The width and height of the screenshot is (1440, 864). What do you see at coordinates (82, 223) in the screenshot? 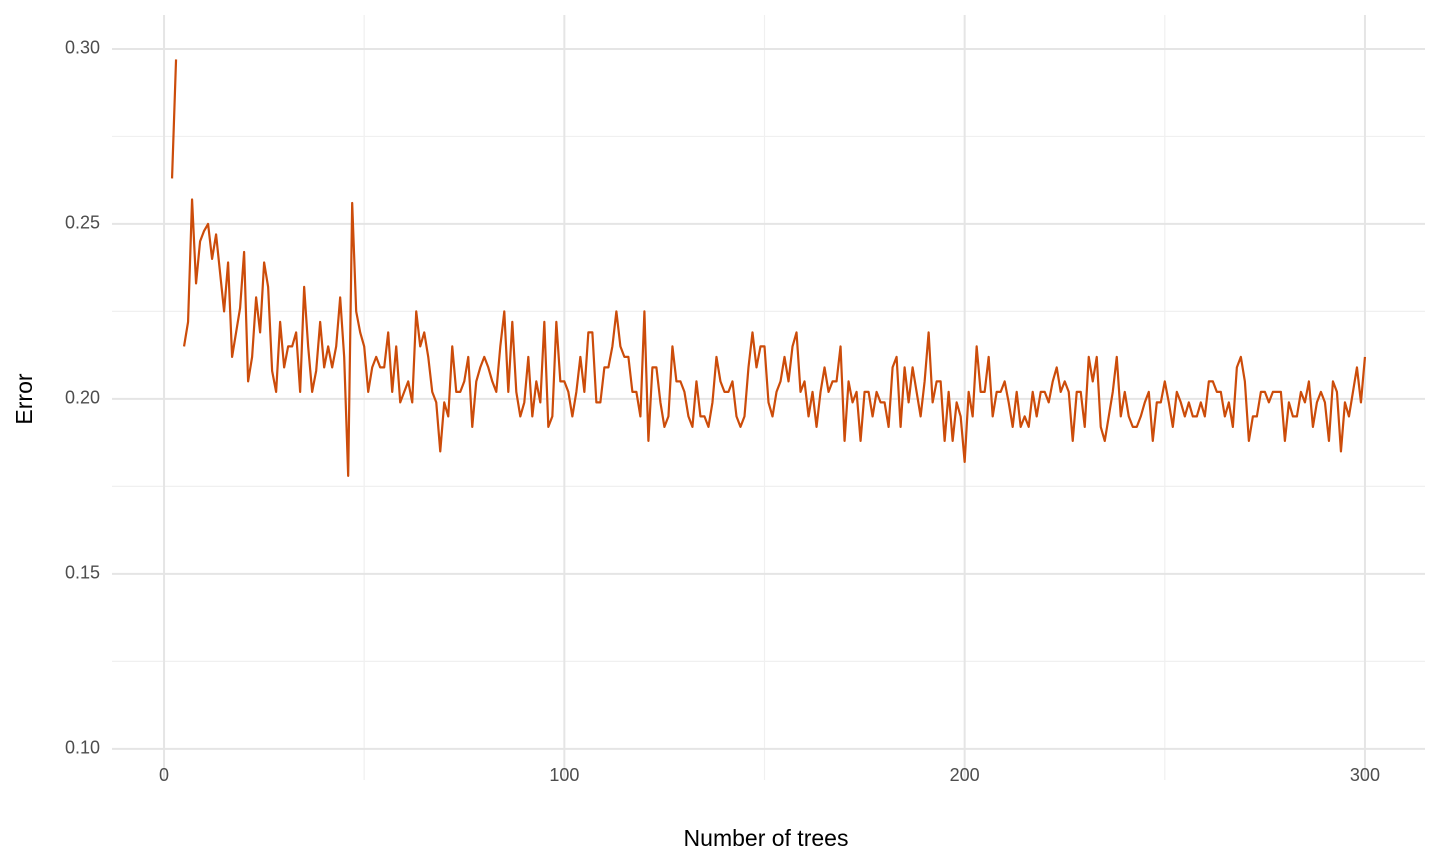
I see `y-tick-label: 0.25` at bounding box center [82, 223].